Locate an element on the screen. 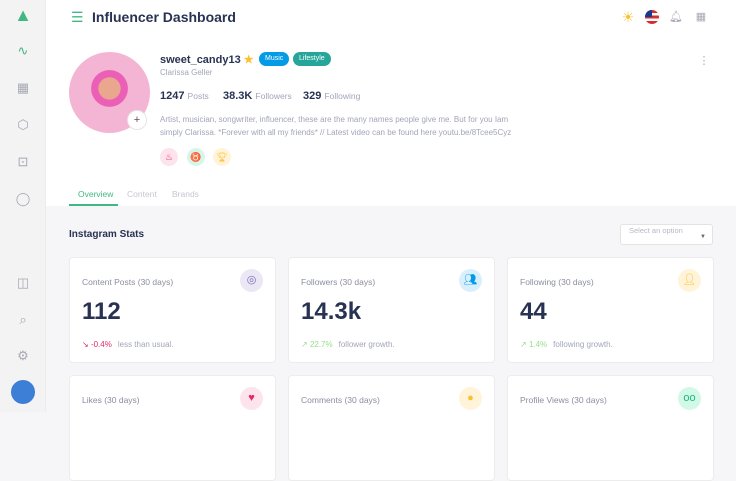  card-label: Followers (30 days) is located at coordinates (338, 282).